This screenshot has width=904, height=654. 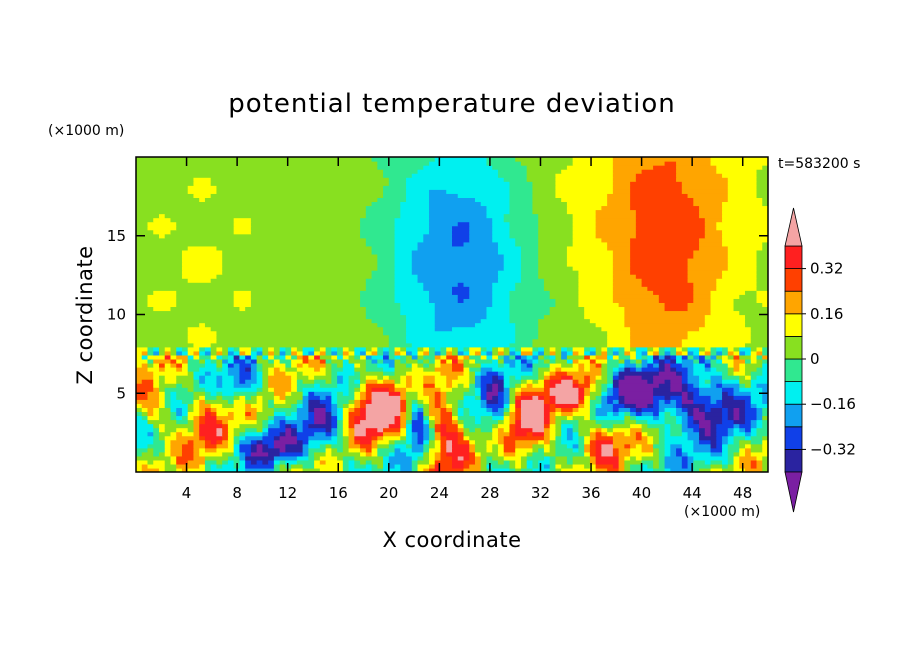 I want to click on time-label: t=583200 s, so click(x=819, y=164).